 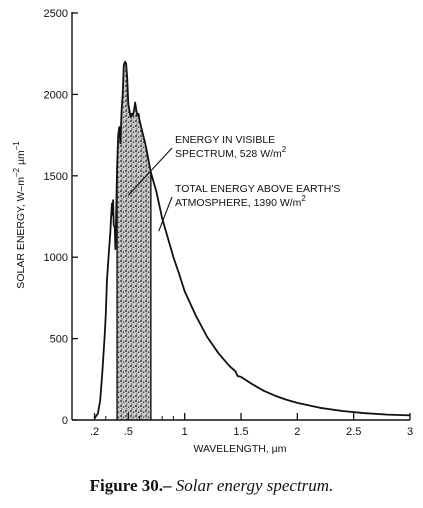 What do you see at coordinates (257, 189) in the screenshot?
I see `annotation-line: TOTAL ENERGY ABOVE EARTH'S` at bounding box center [257, 189].